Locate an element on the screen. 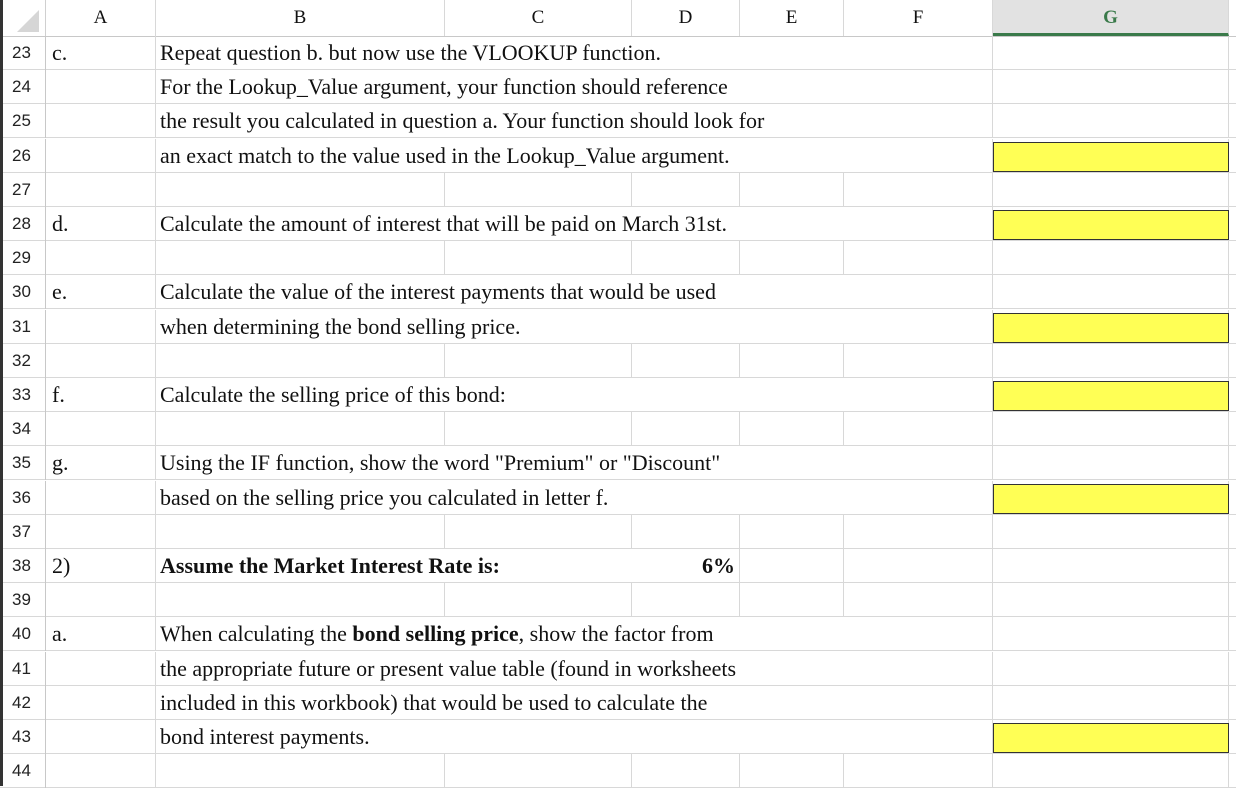 This screenshot has height=788, width=1236. cell-f40 is located at coordinates (918, 634).